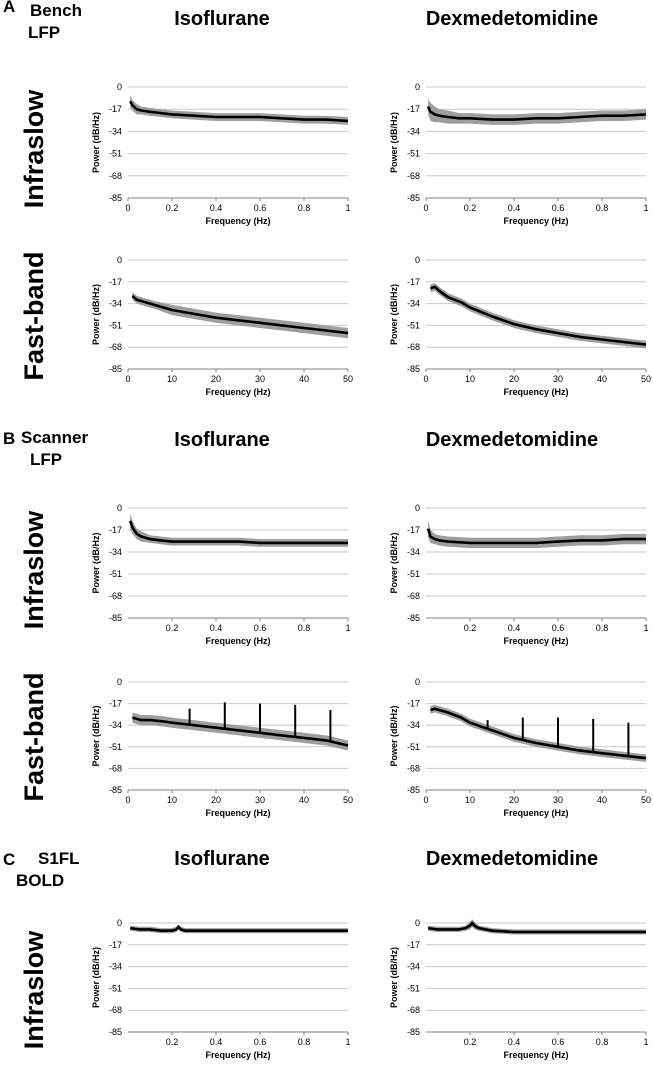  Describe the element at coordinates (646, 379) in the screenshot. I see `x-tick-label: 50` at that location.